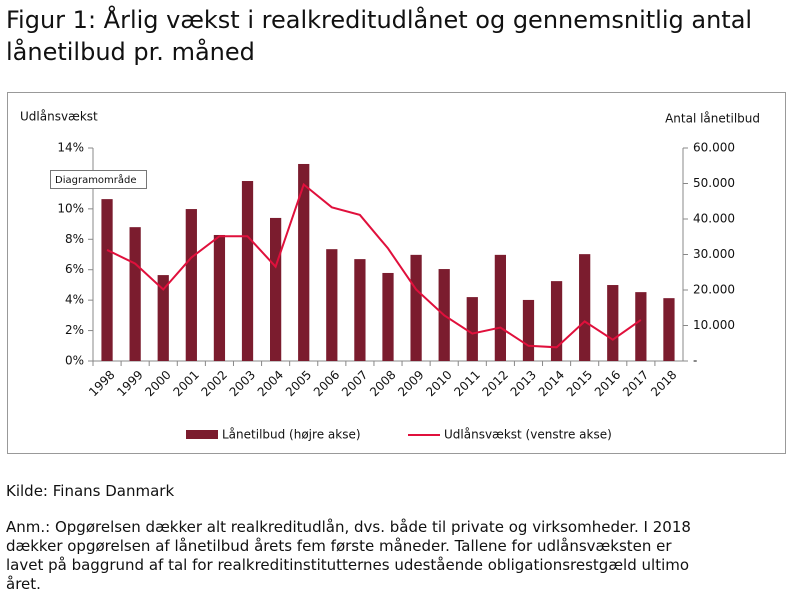 This screenshot has width=803, height=612. What do you see at coordinates (74, 269) in the screenshot?
I see `y-tick-label: 6%` at bounding box center [74, 269].